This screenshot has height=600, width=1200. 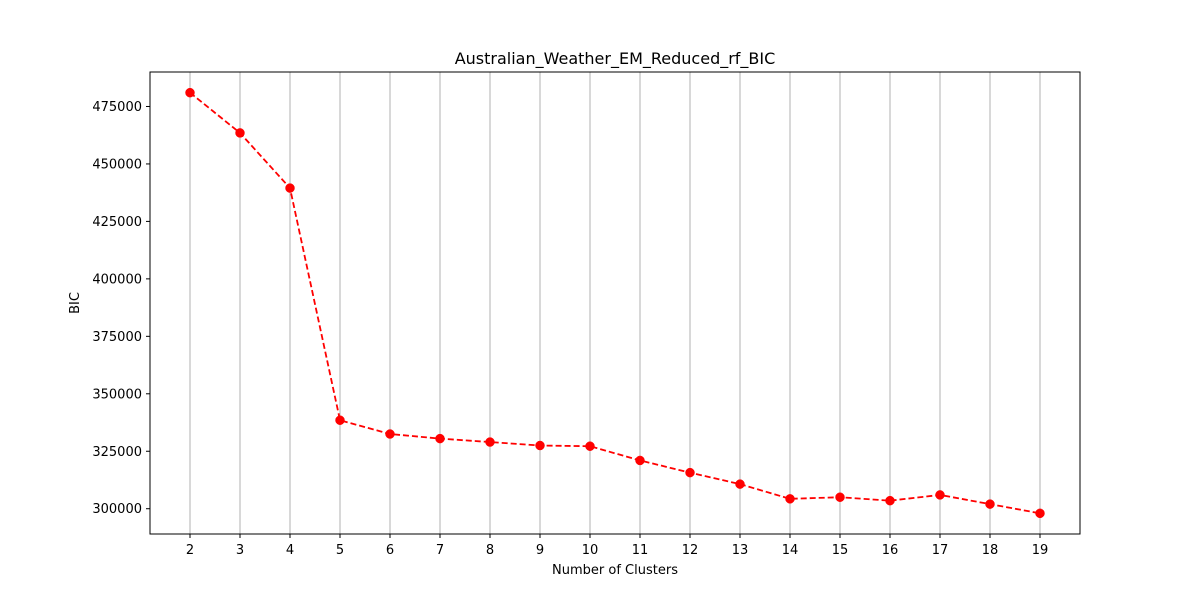 What do you see at coordinates (117, 509) in the screenshot?
I see `y-tick-label: 300000` at bounding box center [117, 509].